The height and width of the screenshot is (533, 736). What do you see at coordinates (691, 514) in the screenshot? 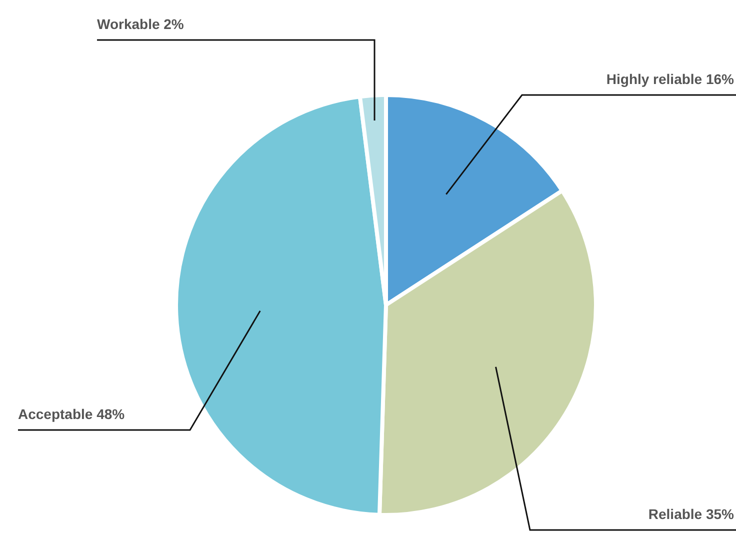
I see `slice-label: Reliable 35%` at bounding box center [691, 514].